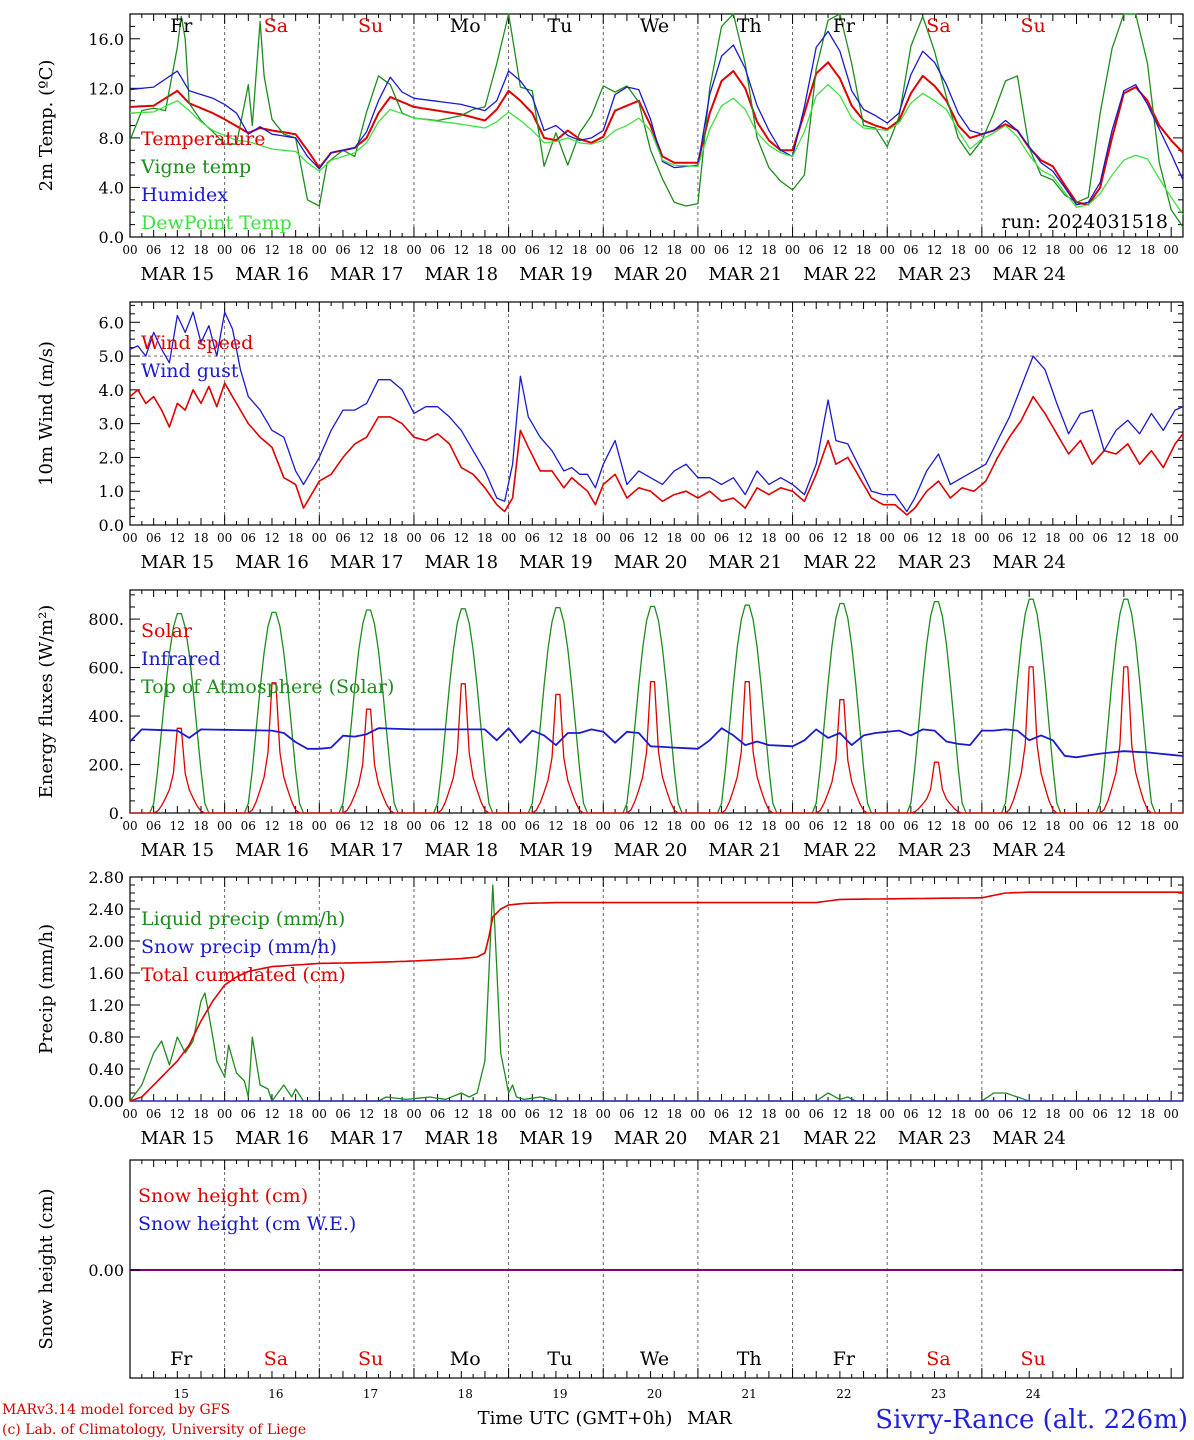  I want to click on day-name-top: Mo, so click(465, 26).